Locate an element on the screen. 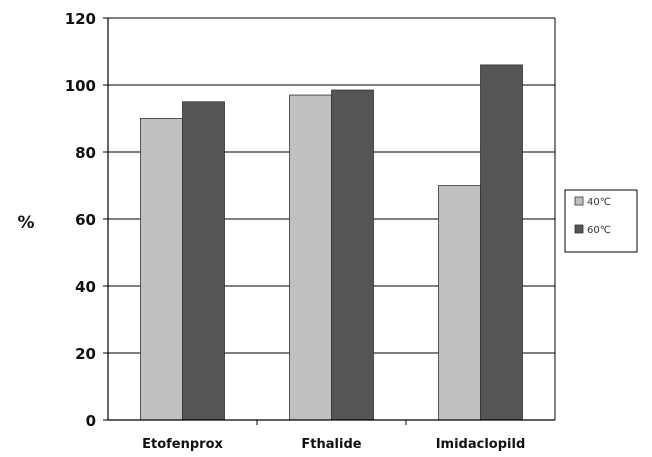 The height and width of the screenshot is (457, 652). y-tick-labels: 0 20 40 60 80 100 120 is located at coordinates (80, 220).